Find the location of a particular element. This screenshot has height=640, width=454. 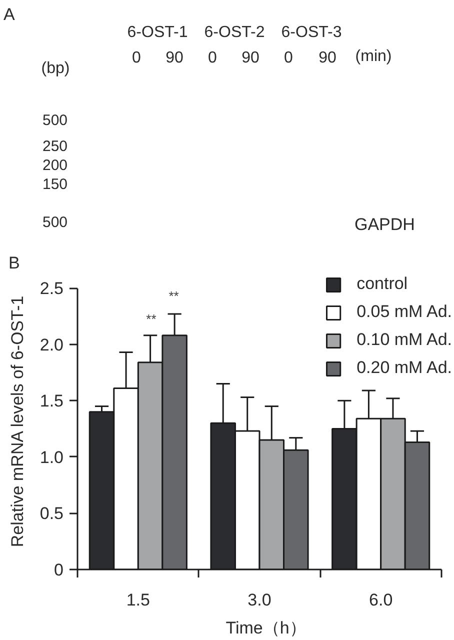

text: (min) is located at coordinates (373, 56).